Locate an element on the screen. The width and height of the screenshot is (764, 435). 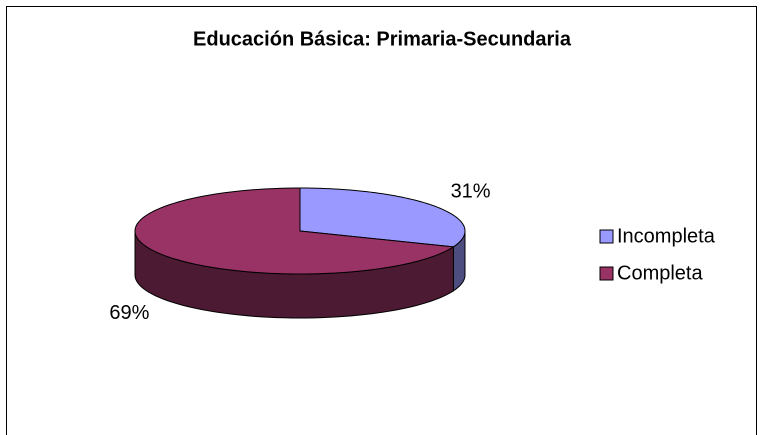
chart-title: Educación Básica: Primaria-Secundaria is located at coordinates (382, 39).